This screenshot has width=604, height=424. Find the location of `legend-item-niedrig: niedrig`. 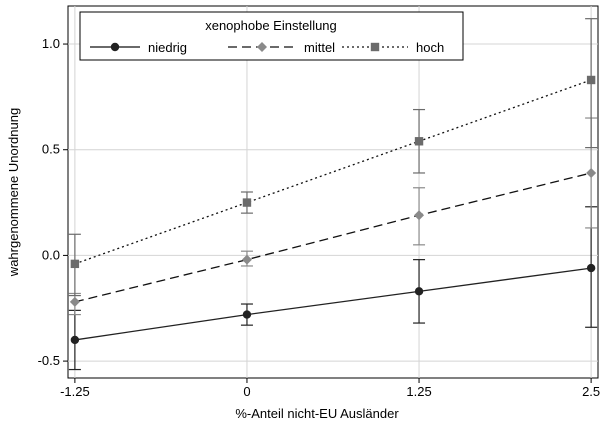

legend-item-niedrig: niedrig is located at coordinates (138, 47).